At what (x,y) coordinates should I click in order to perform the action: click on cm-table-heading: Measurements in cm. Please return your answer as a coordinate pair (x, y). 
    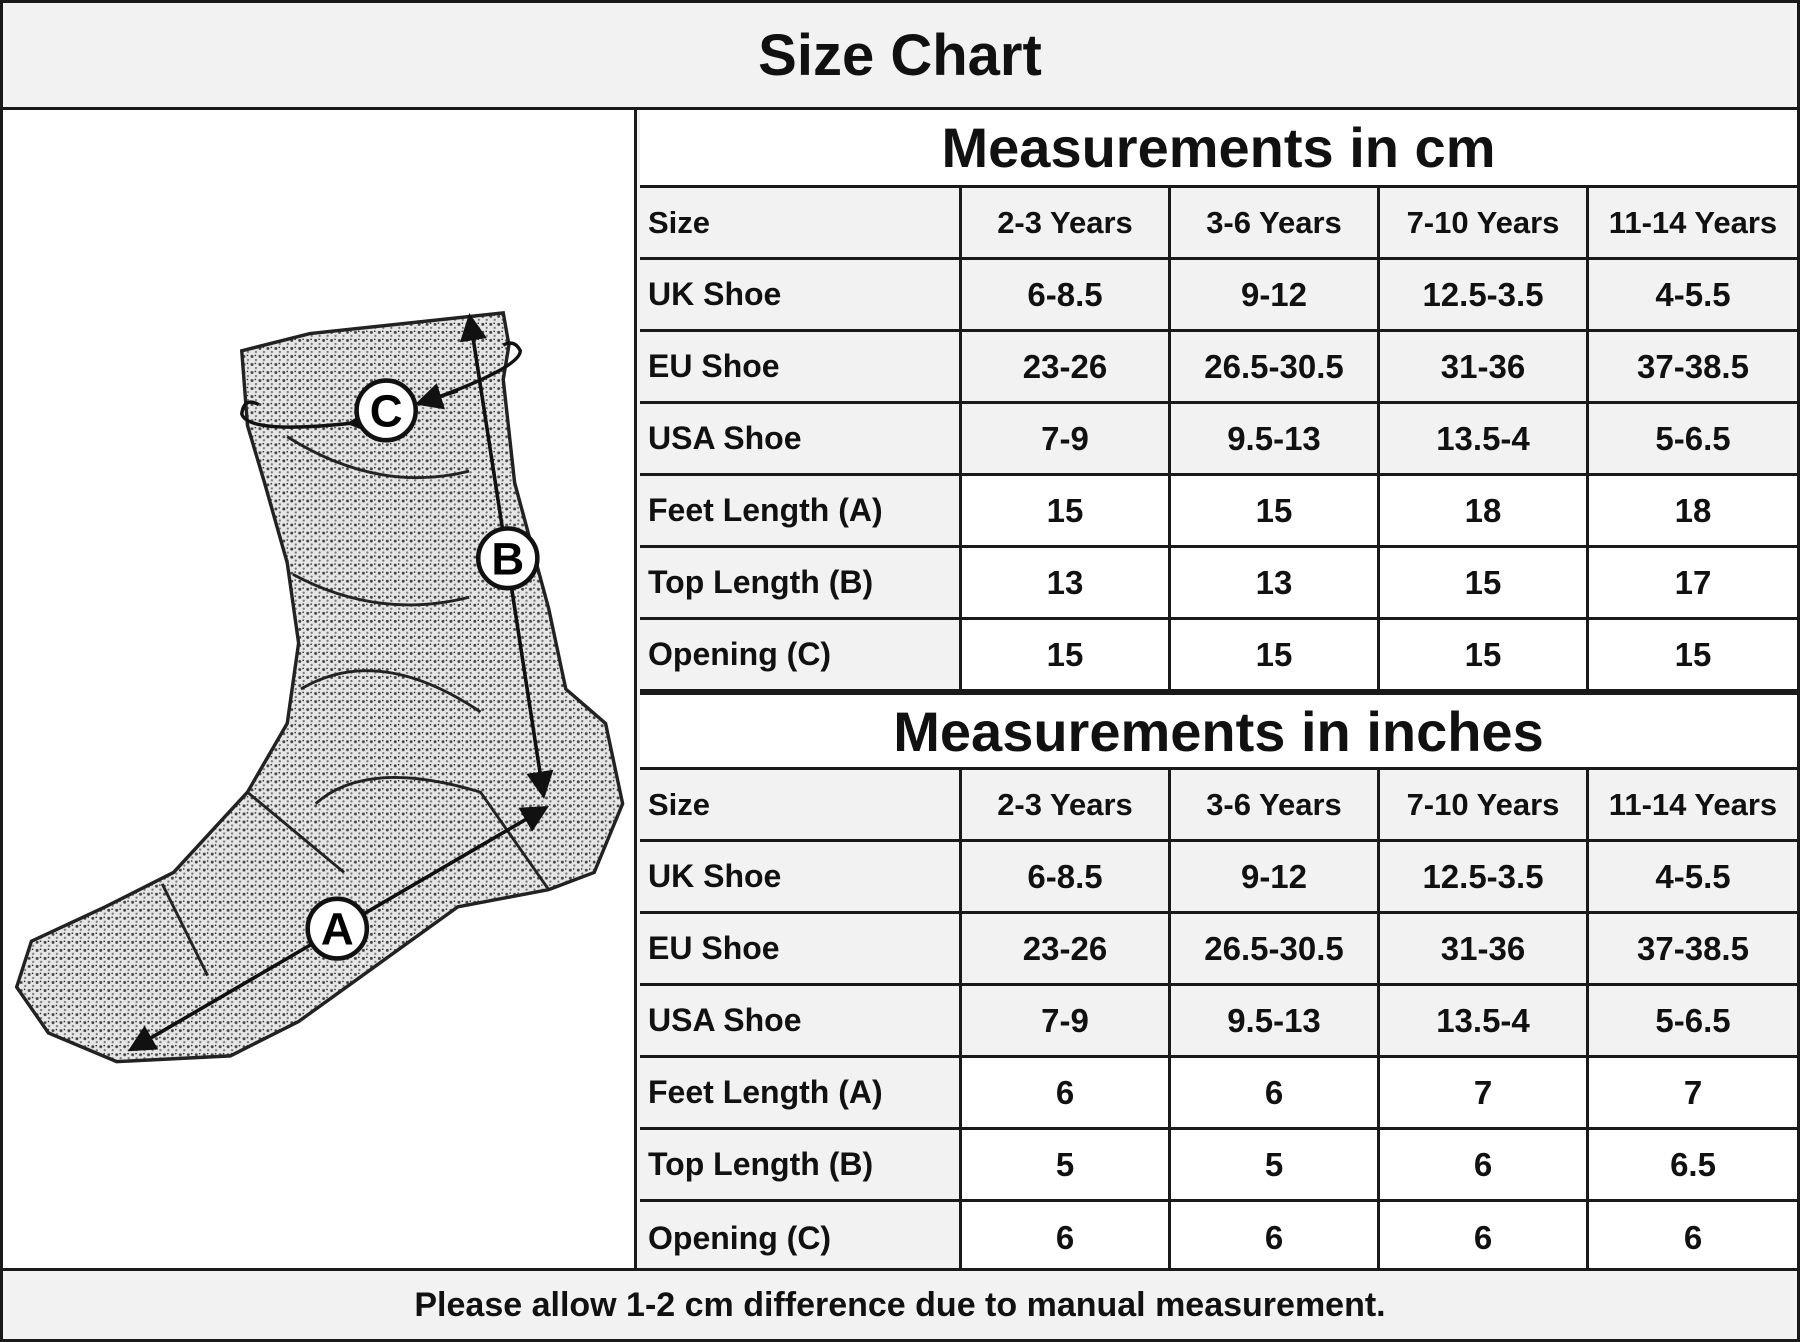
    Looking at the image, I should click on (1218, 149).